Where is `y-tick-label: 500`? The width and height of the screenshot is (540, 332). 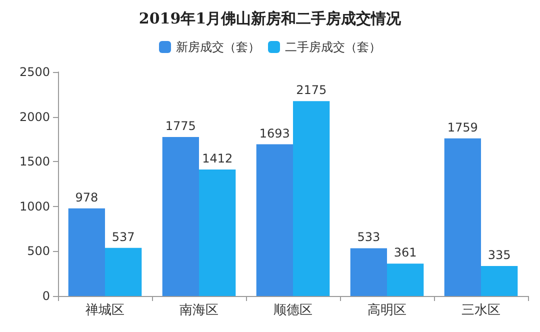 y-tick-label: 500 is located at coordinates (38, 251).